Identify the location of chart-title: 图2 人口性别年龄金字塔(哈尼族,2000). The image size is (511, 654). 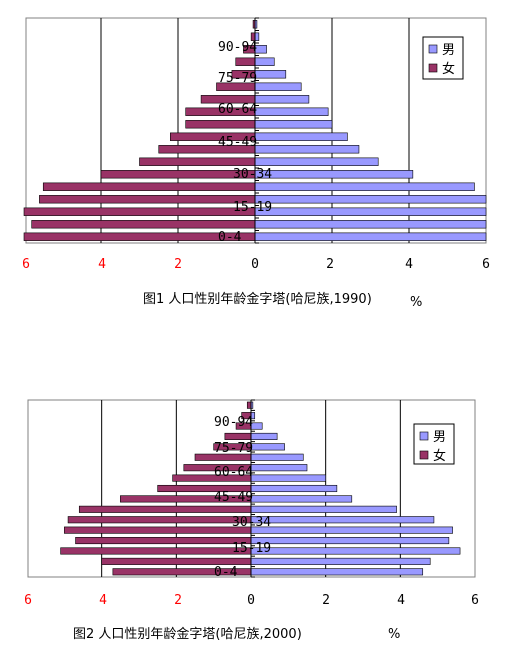
(187, 634).